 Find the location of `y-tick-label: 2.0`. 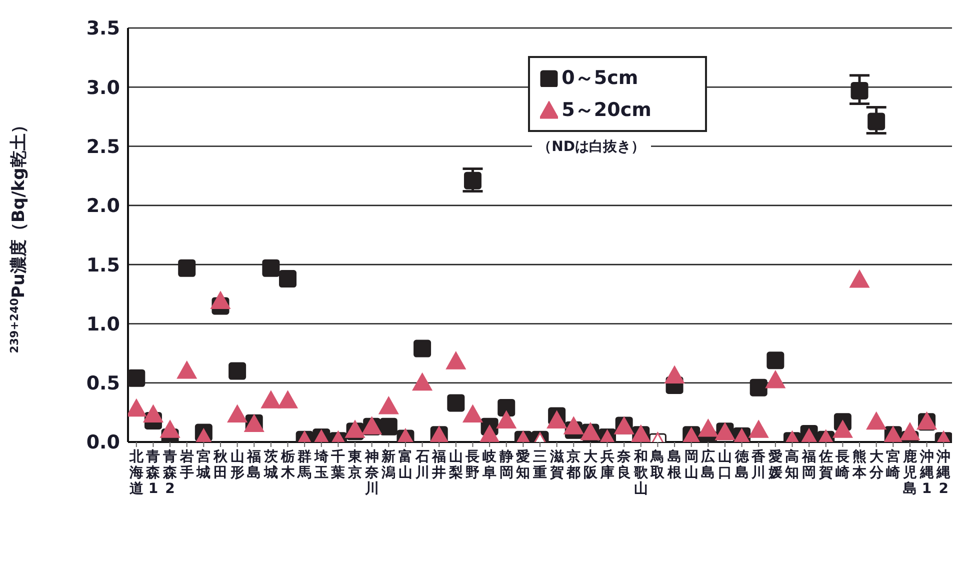

y-tick-label: 2.0 is located at coordinates (103, 206).